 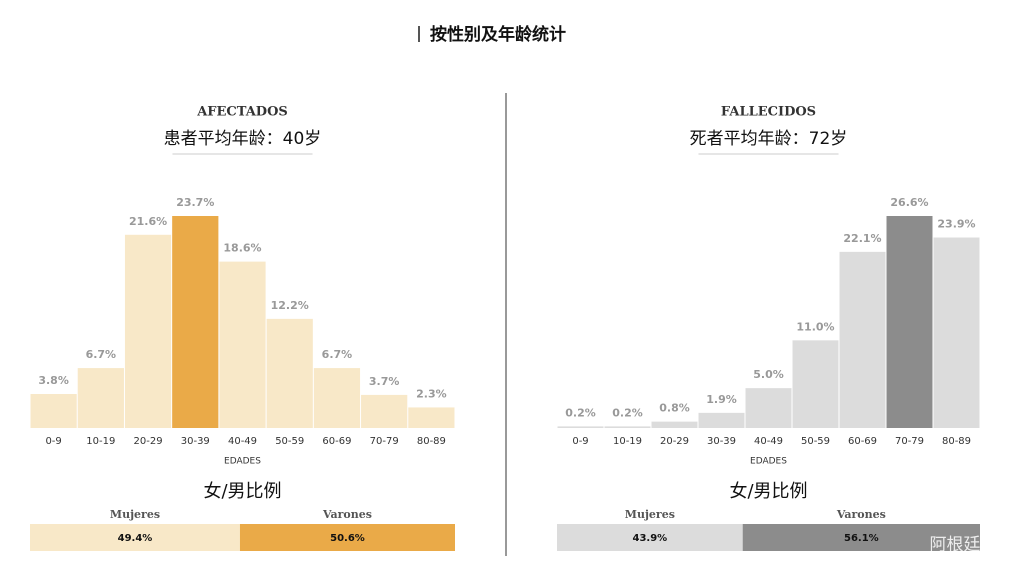 What do you see at coordinates (862, 238) in the screenshot?
I see `value-label: 22.1%` at bounding box center [862, 238].